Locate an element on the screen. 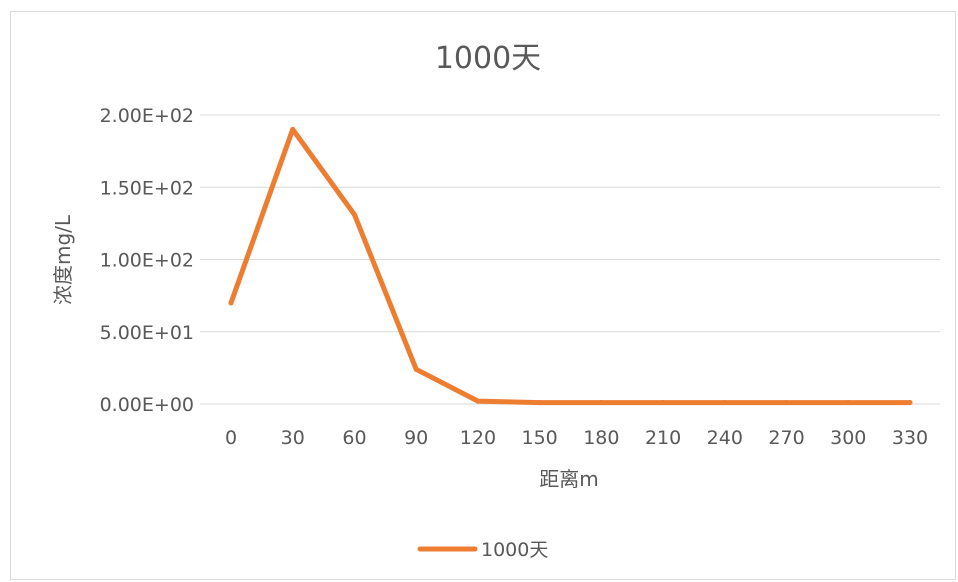 The width and height of the screenshot is (958, 582). x-tick-label: 210 is located at coordinates (663, 438).